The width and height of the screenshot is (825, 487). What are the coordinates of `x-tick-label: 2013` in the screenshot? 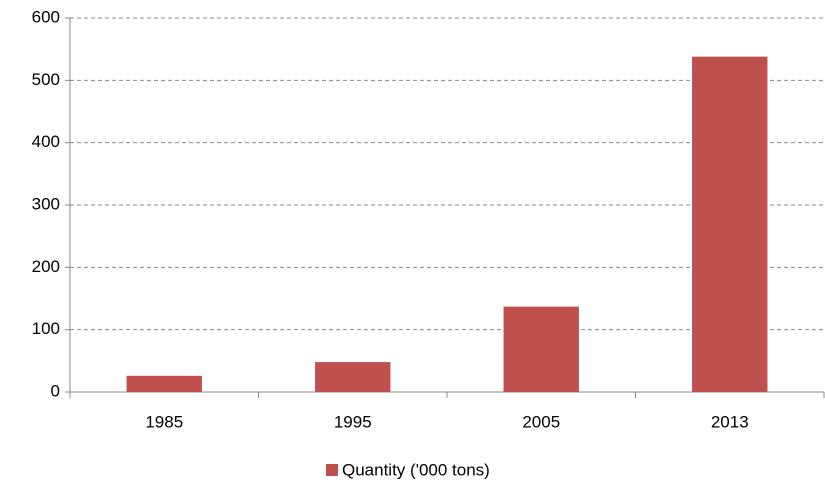 It's located at (730, 421).